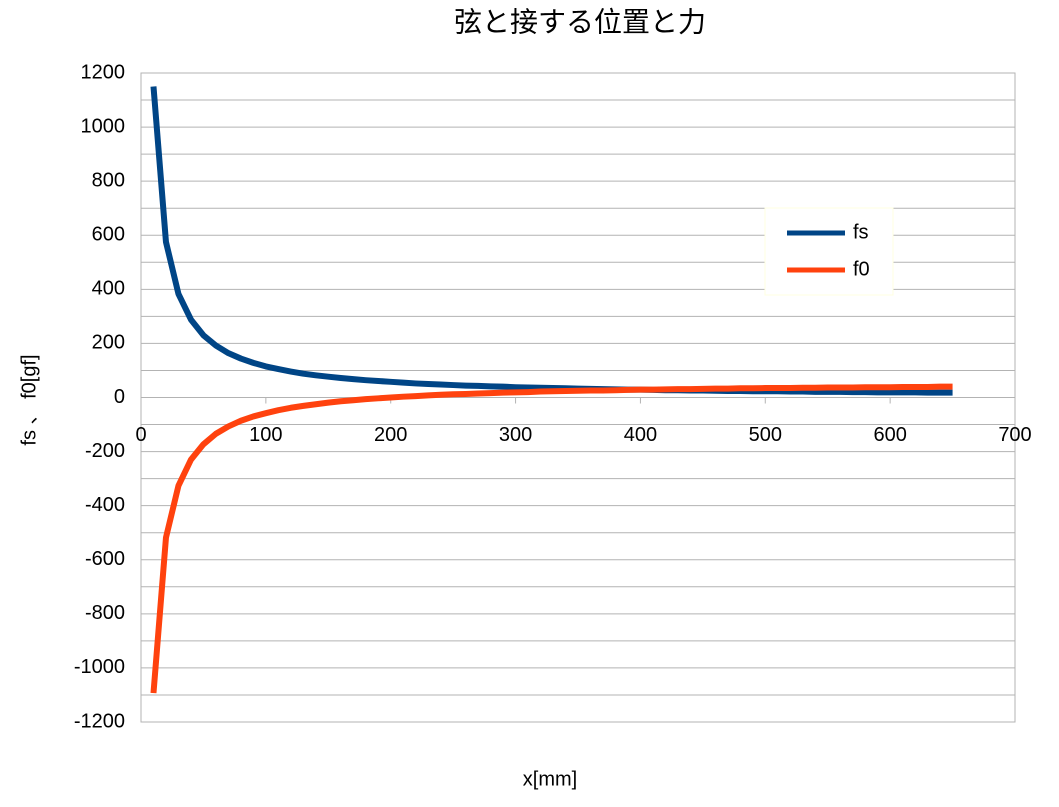 This screenshot has height=807, width=1059. What do you see at coordinates (640, 435) in the screenshot?
I see `x-tick-label: 400` at bounding box center [640, 435].